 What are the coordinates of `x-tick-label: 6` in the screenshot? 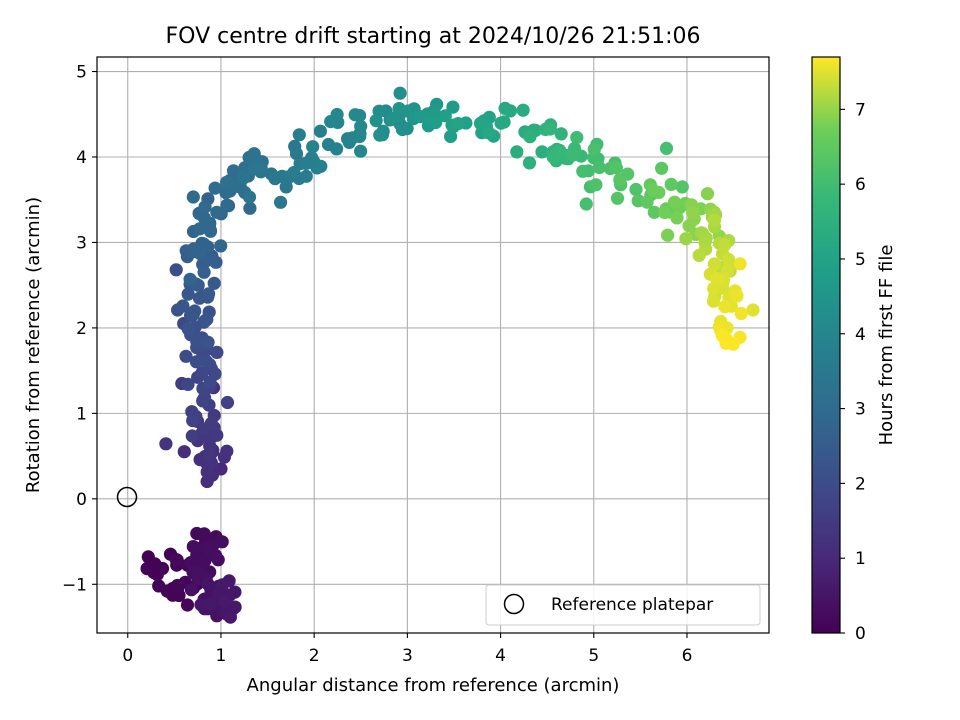 It's located at (687, 656).